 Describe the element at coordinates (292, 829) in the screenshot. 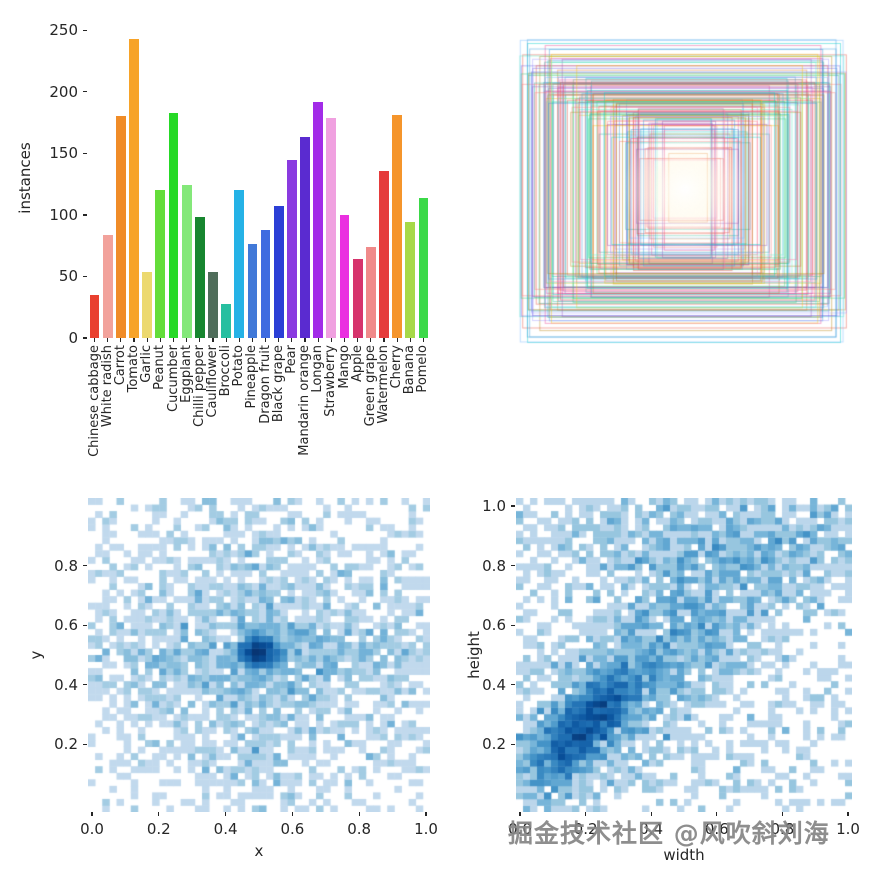

I see `x-tick-label: 0.6` at that location.